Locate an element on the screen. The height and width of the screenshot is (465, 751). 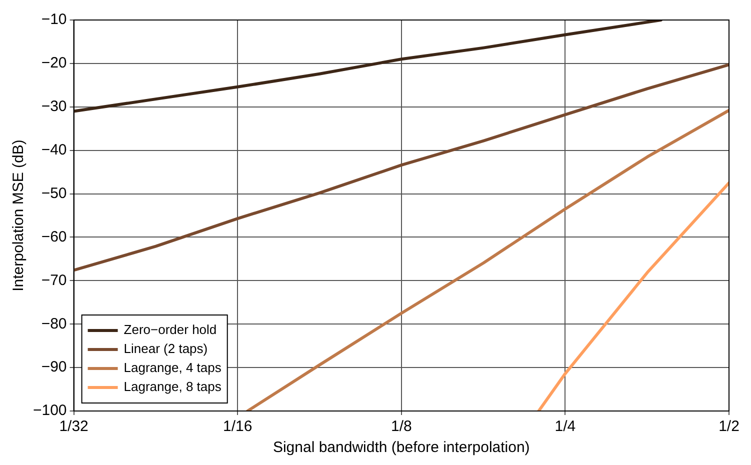
x-tick-label: 1/32 is located at coordinates (73, 427).